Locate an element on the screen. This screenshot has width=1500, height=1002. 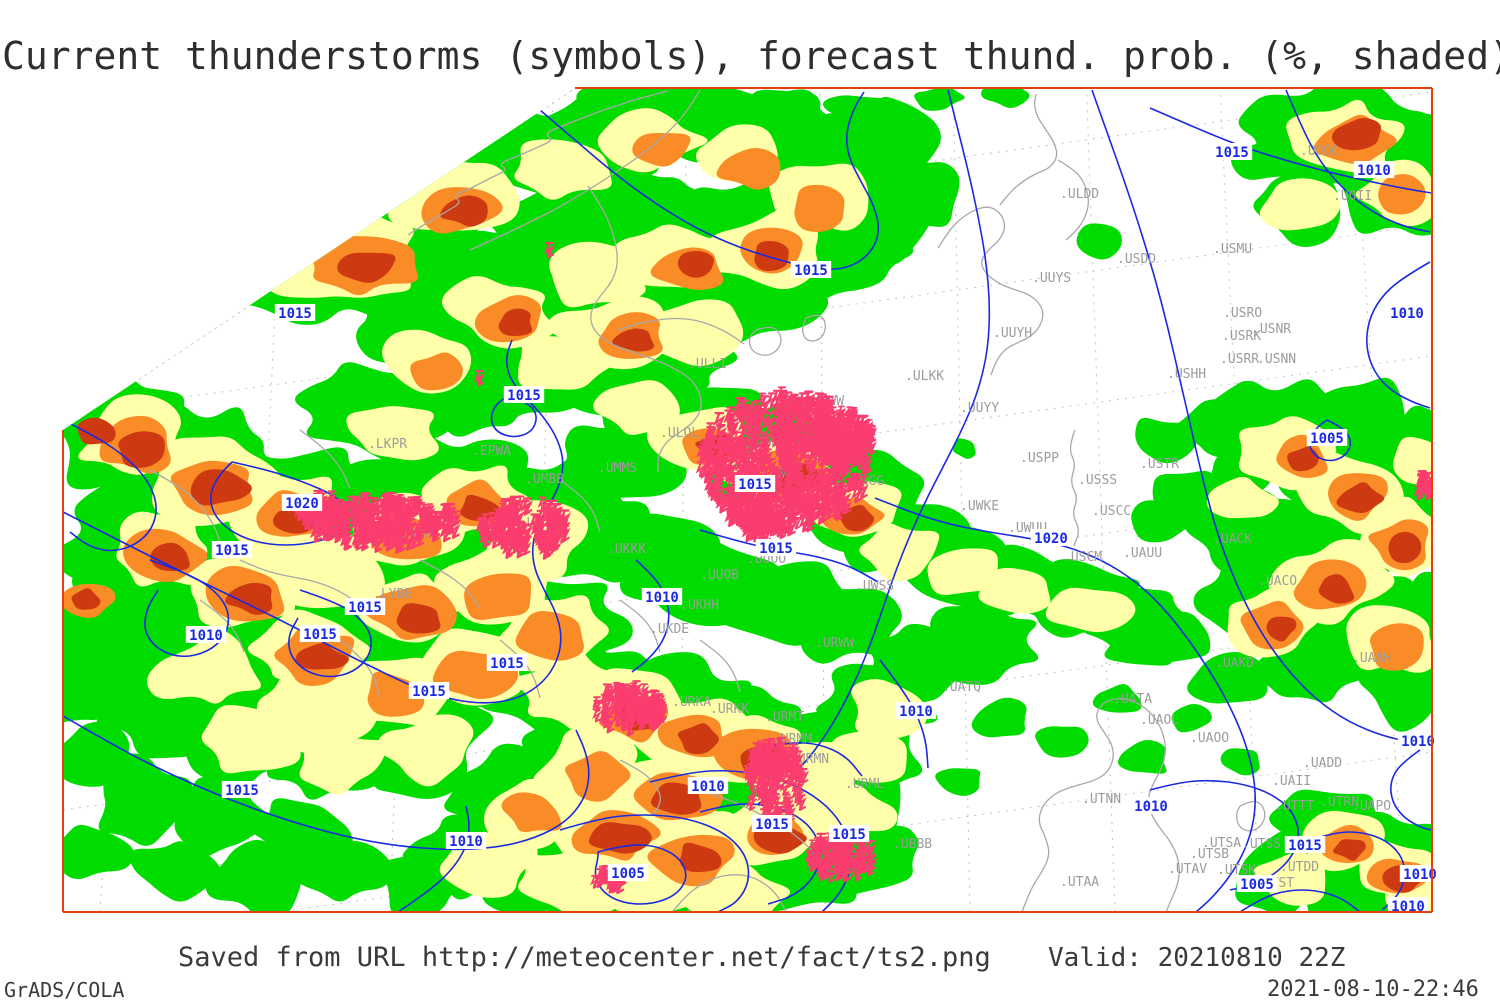
station-label: .URKK is located at coordinates (729, 709).